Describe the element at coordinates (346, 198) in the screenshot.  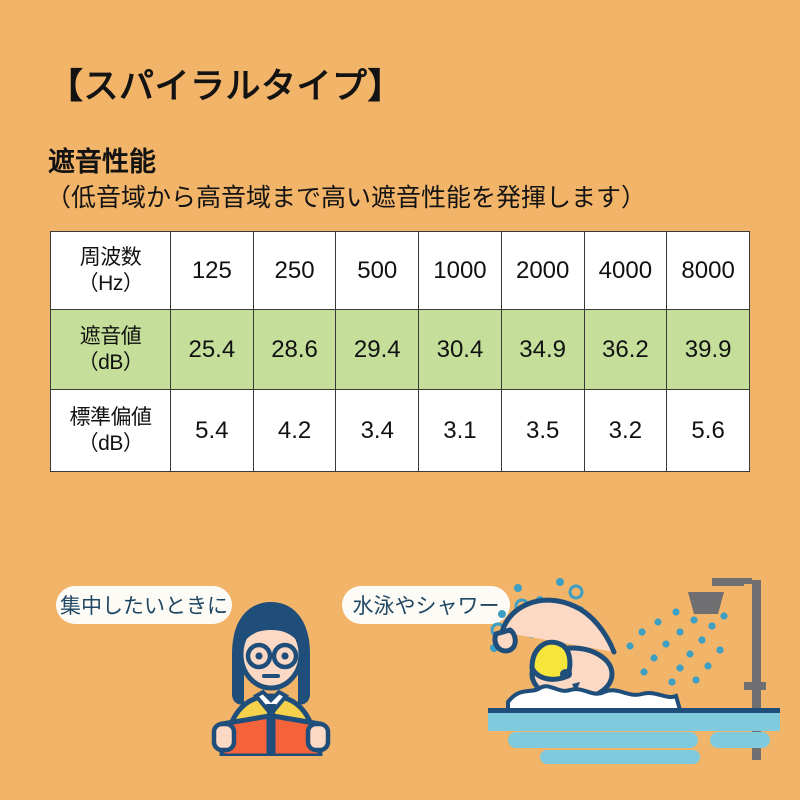
I see `section-subheading: （低音域から高音域まで高い遮音性能を発揮します）` at that location.